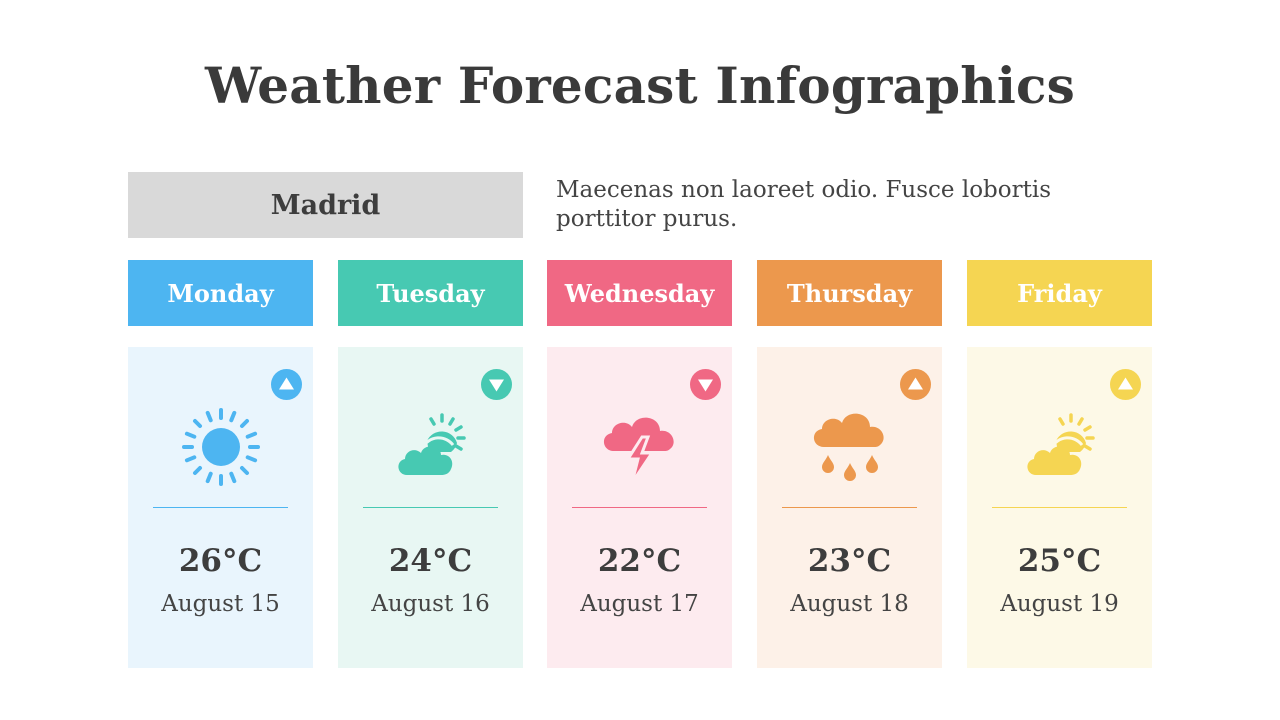  I want to click on date-label: August 15, so click(220, 604).